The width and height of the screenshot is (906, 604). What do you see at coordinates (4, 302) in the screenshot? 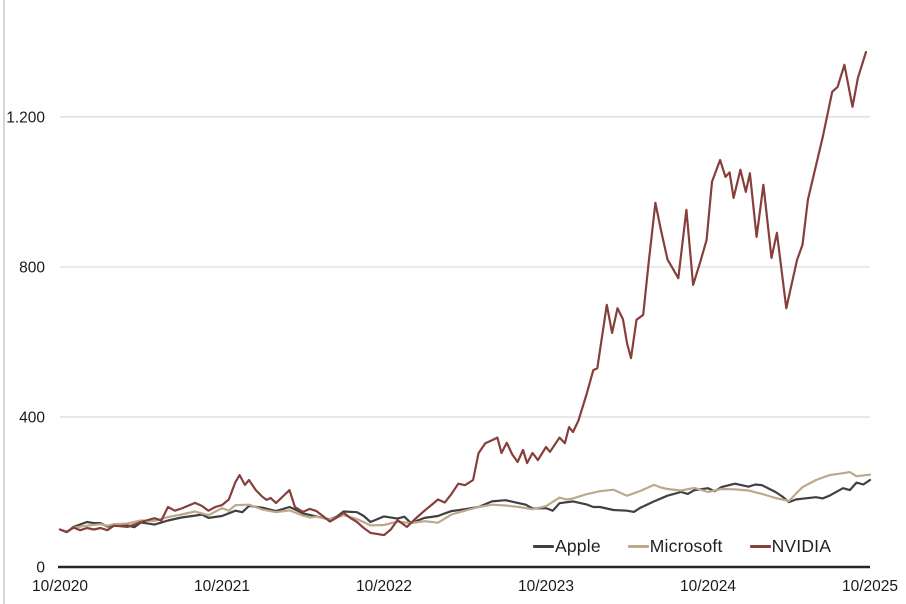
I see `left-border-line` at bounding box center [4, 302].